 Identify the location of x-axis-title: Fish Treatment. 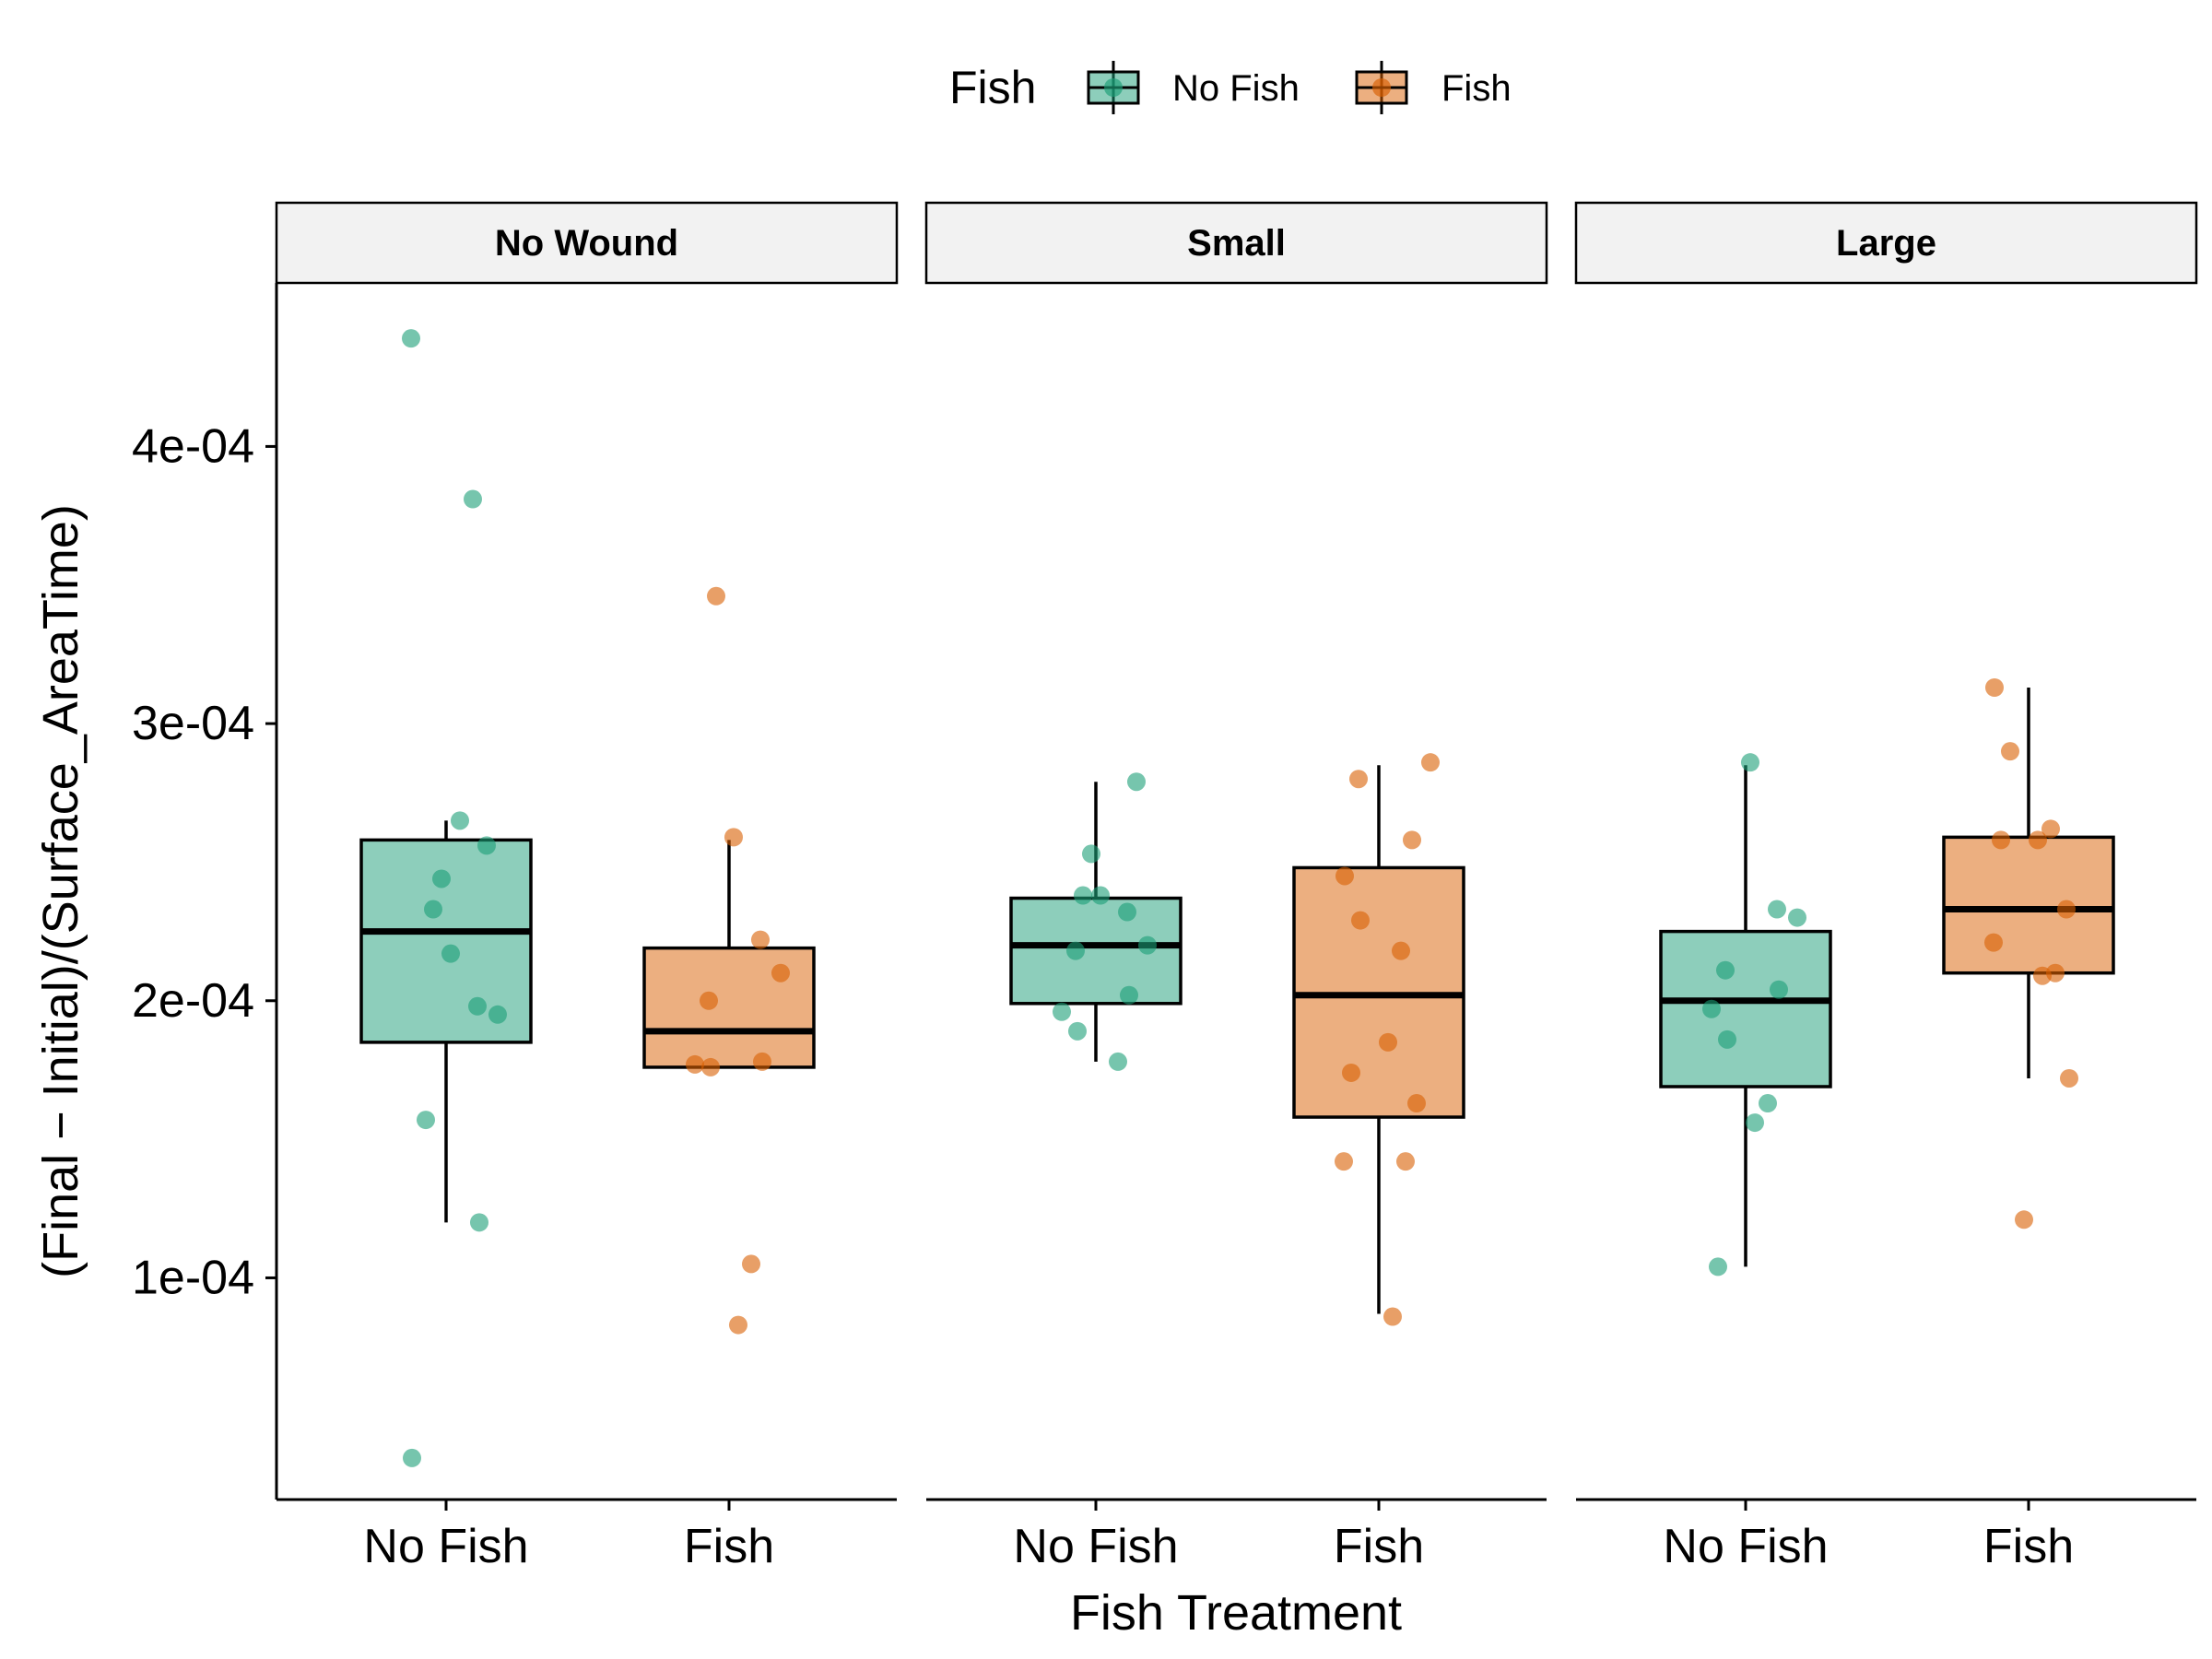
(1236, 1613).